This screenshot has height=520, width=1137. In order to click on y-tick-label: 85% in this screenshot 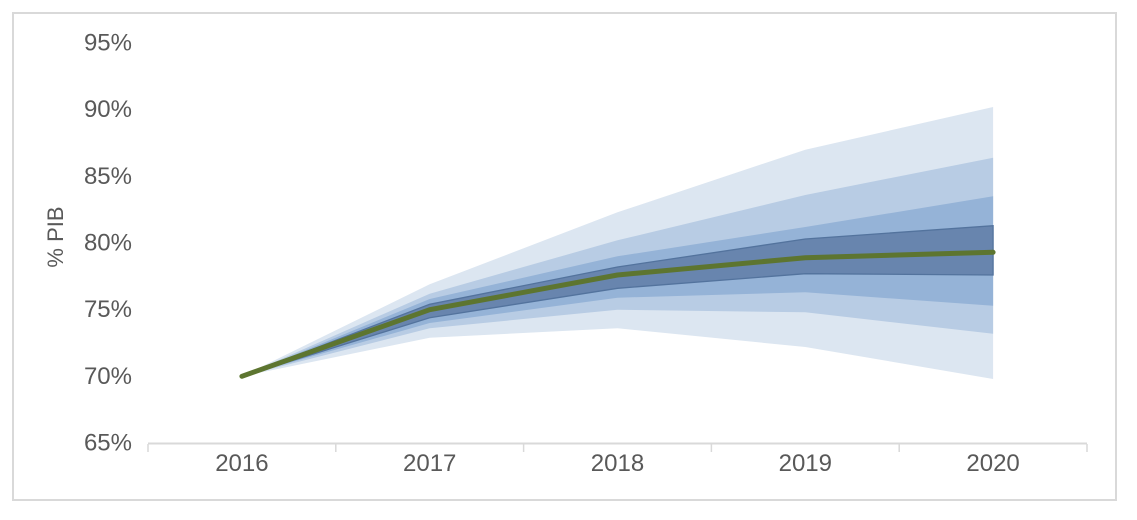, I will do `click(108, 176)`.